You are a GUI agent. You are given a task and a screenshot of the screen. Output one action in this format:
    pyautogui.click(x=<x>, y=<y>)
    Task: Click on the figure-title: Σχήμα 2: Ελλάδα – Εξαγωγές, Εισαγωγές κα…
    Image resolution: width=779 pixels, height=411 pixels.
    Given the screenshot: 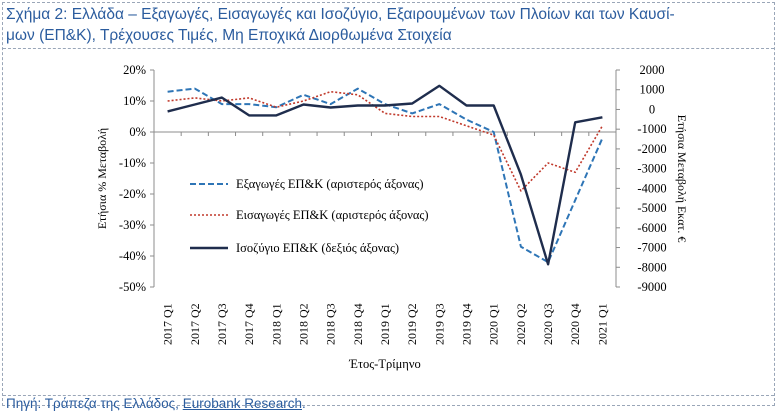 What is the action you would take?
    pyautogui.click(x=388, y=25)
    